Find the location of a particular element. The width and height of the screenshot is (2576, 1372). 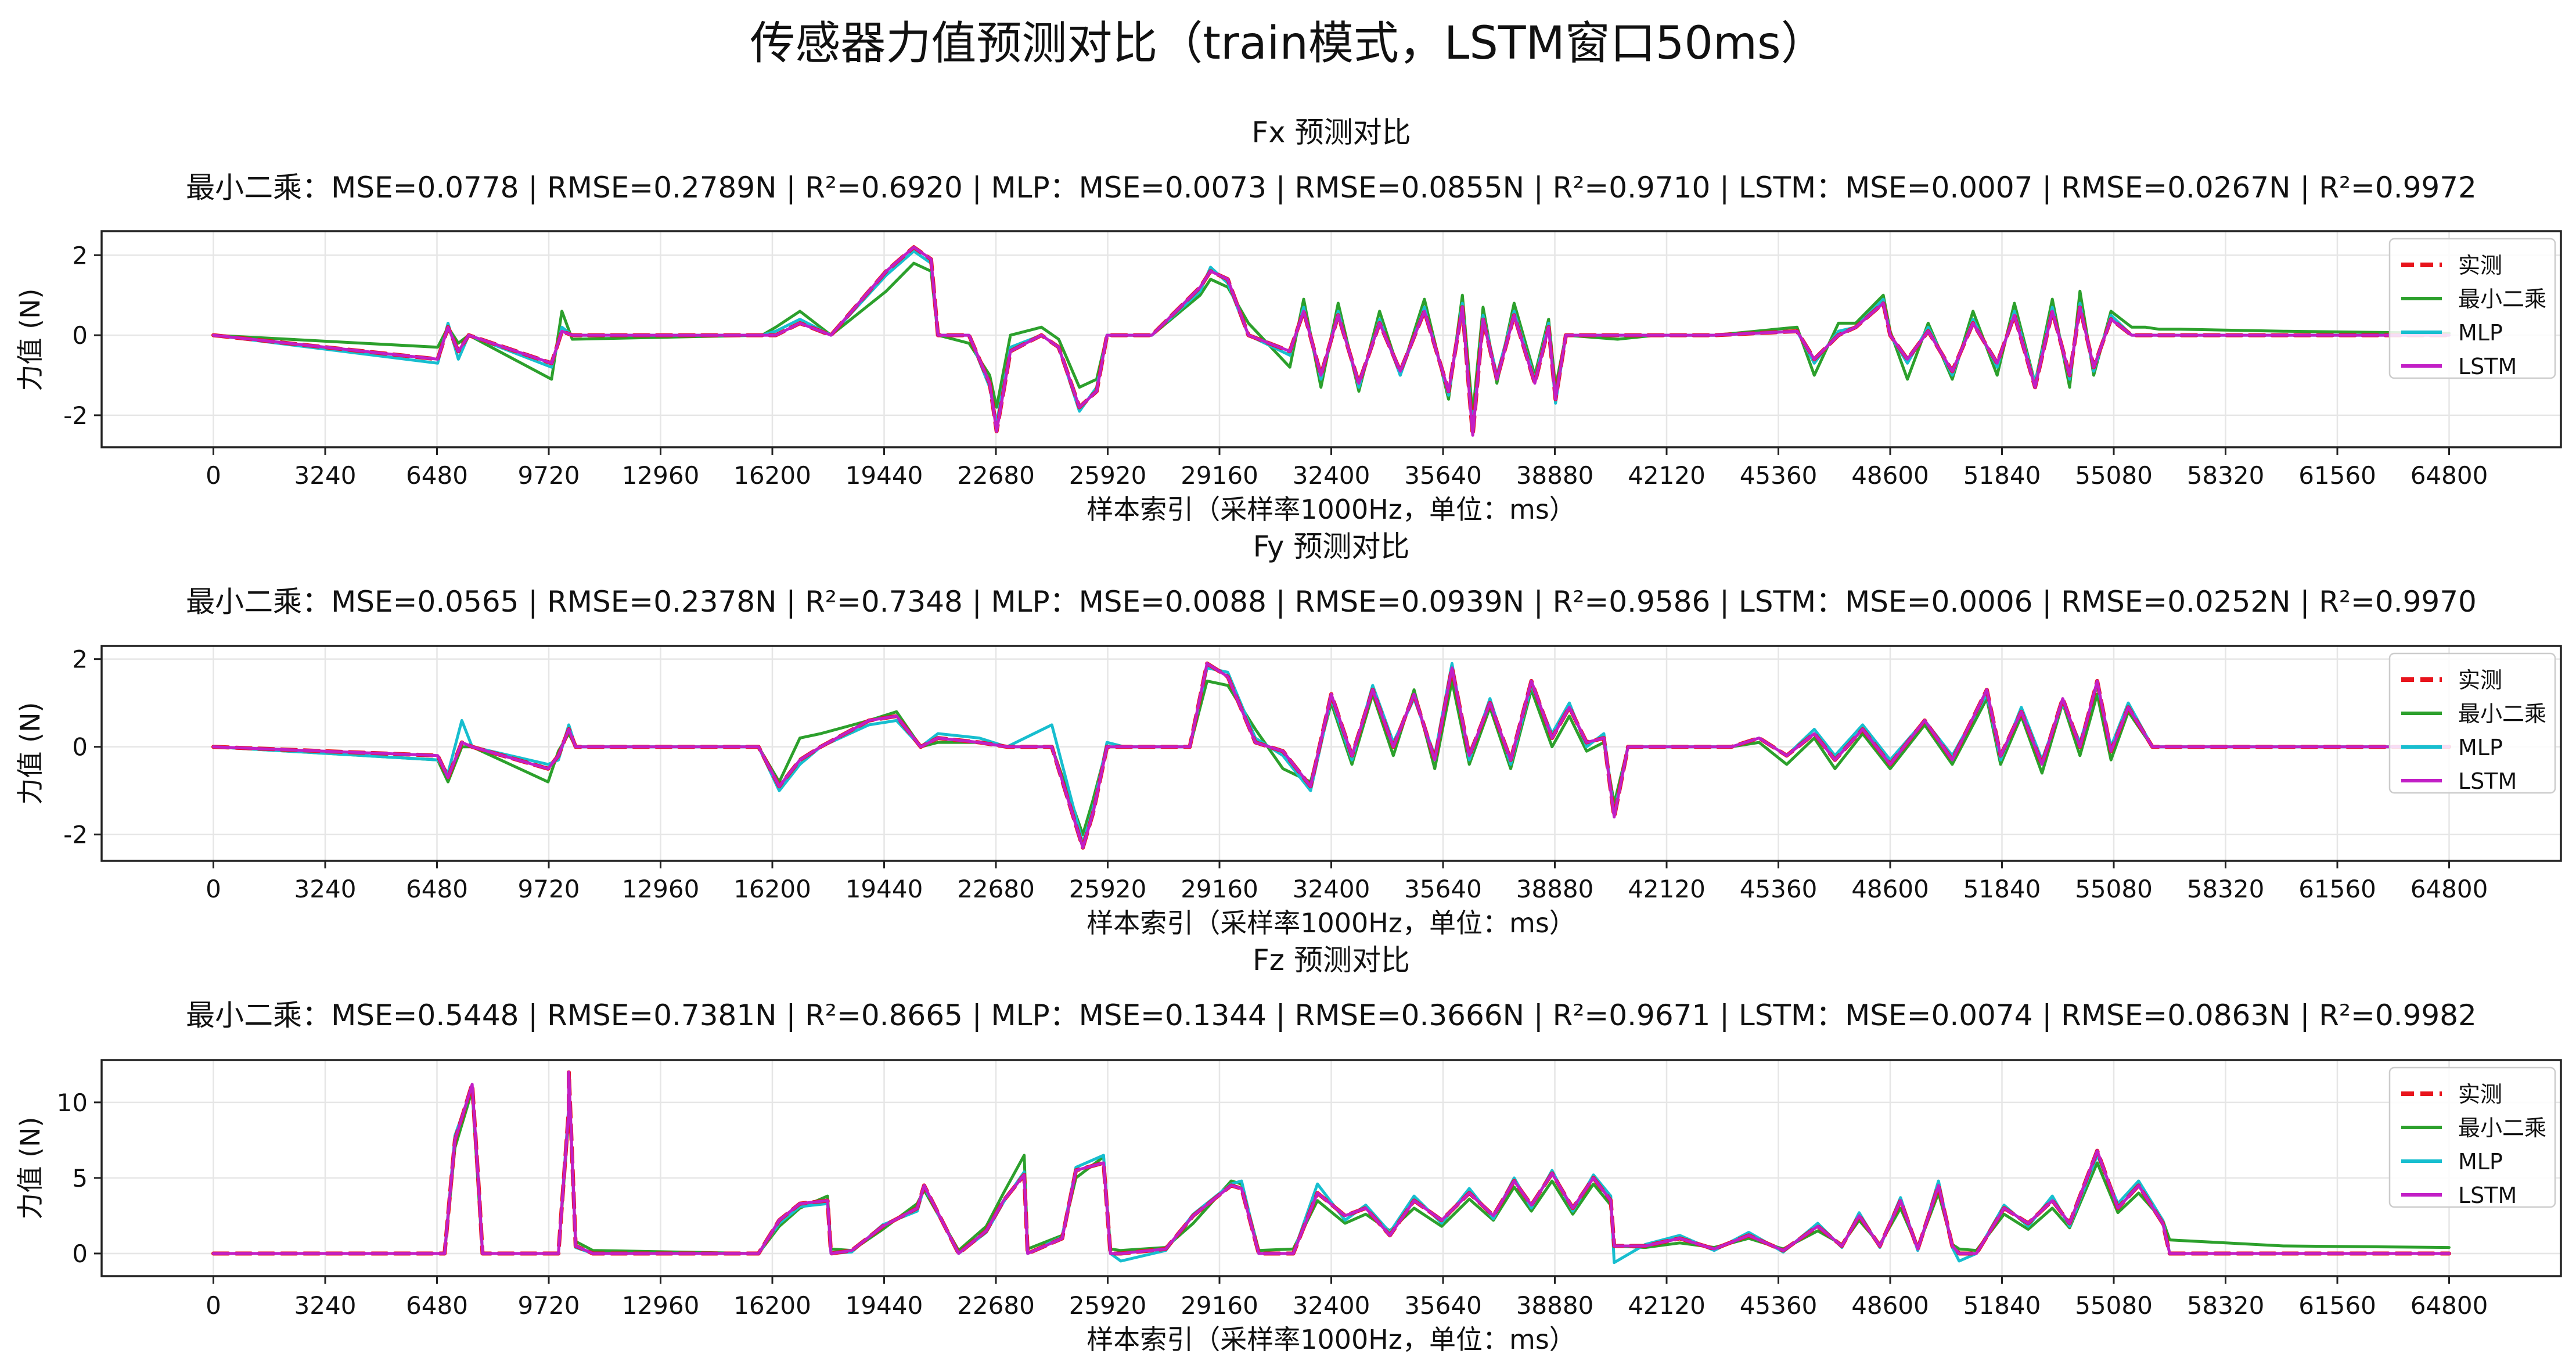

panel-title: Fy 预测对比 is located at coordinates (1331, 546).